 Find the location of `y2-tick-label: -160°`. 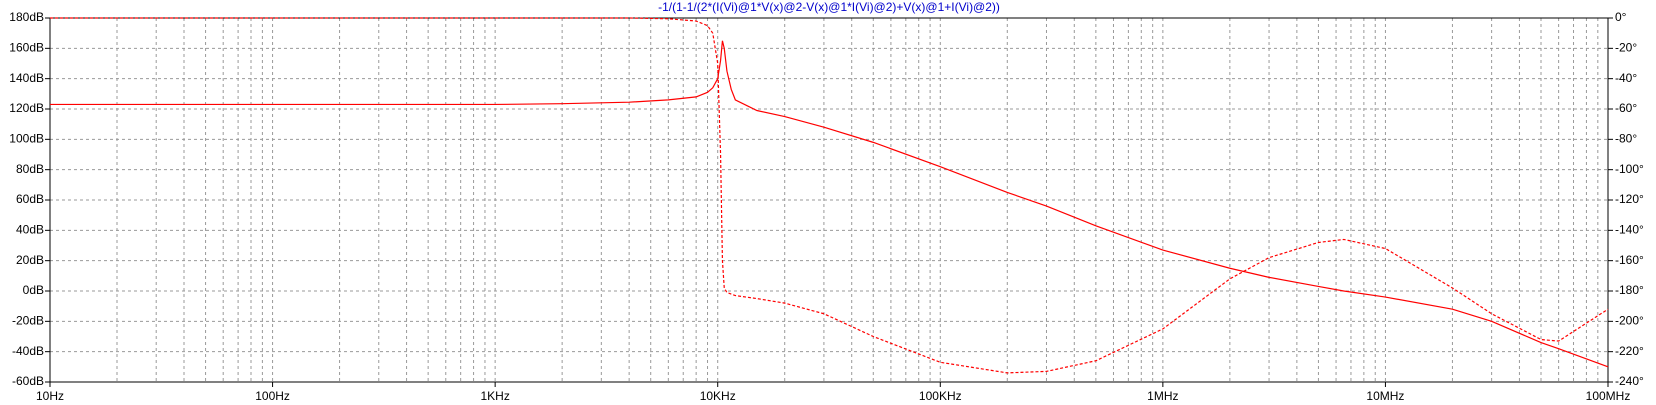

y2-tick-label: -160° is located at coordinates (1629, 260).